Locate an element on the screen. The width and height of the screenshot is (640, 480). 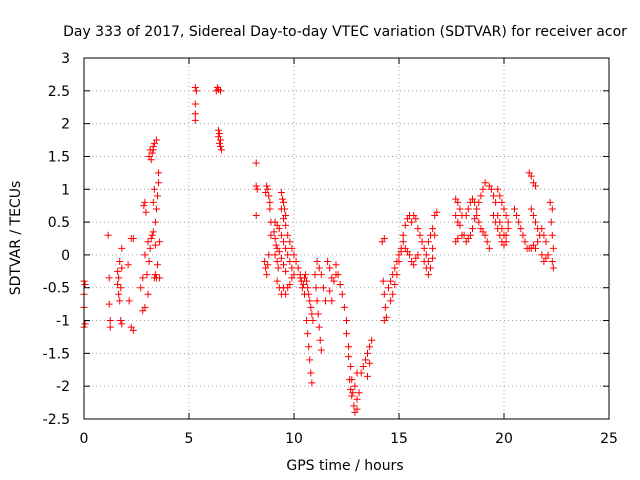
y-tick-label: 0.5 is located at coordinates (59, 223).